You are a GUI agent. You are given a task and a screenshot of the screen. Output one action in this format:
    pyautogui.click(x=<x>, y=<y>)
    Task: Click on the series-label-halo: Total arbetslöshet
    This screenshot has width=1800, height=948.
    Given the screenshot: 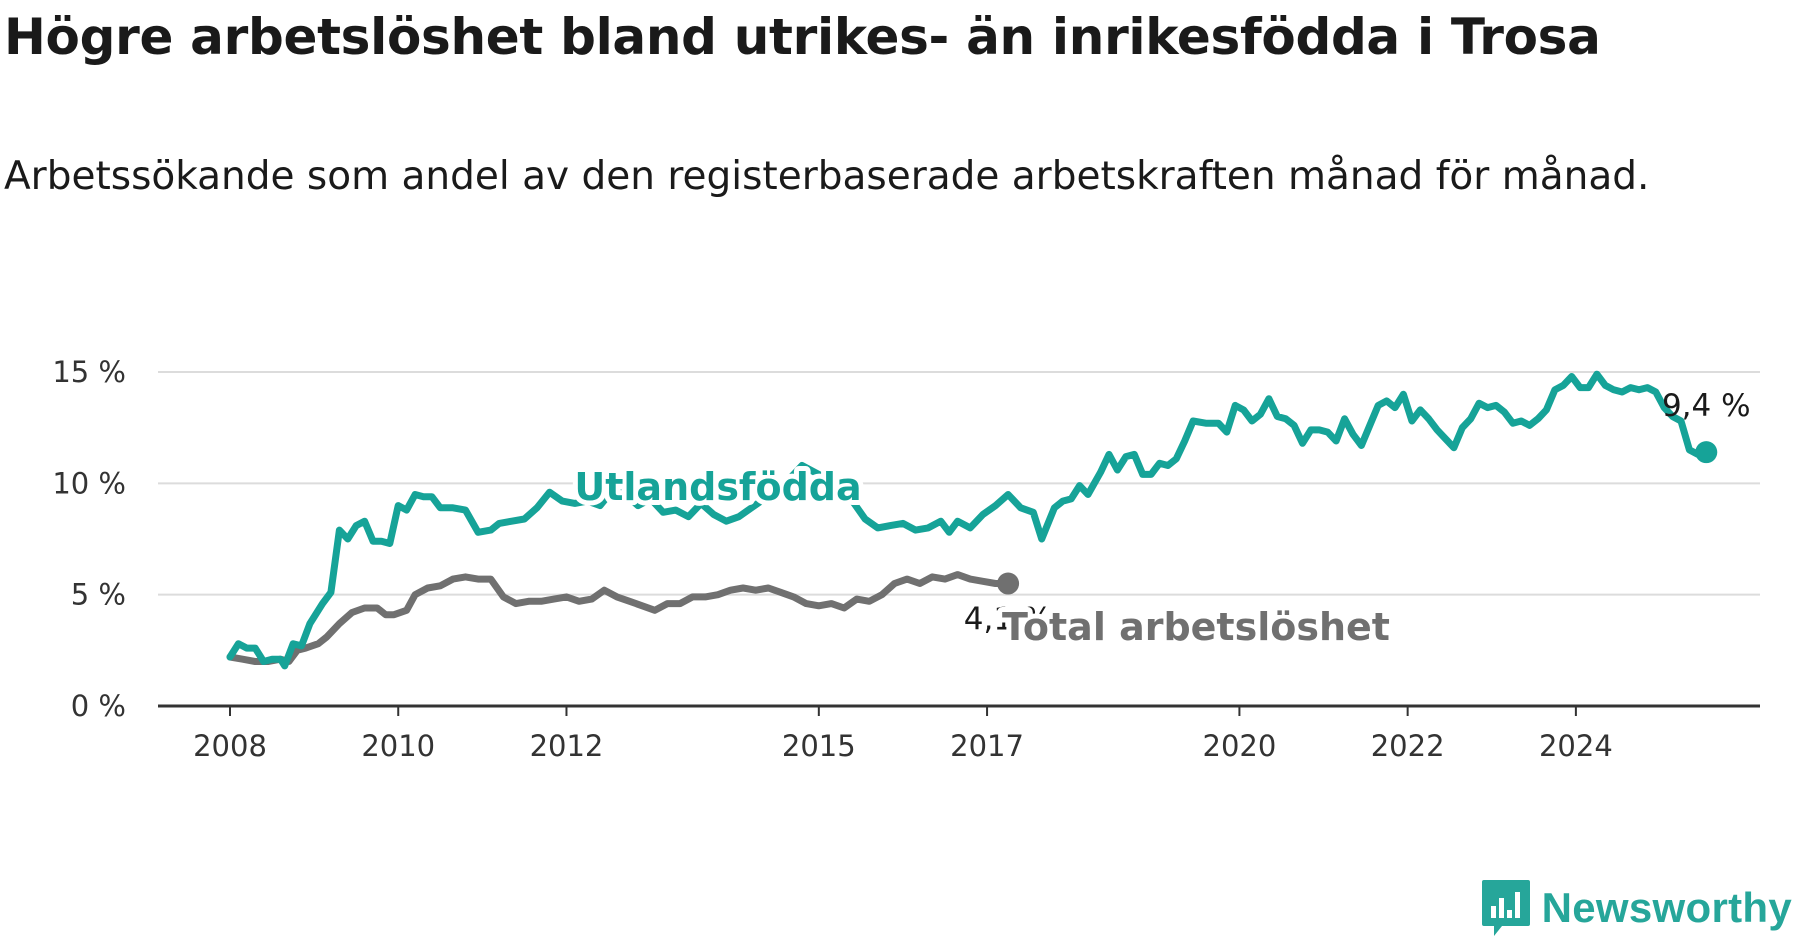 What is the action you would take?
    pyautogui.click(x=1196, y=627)
    